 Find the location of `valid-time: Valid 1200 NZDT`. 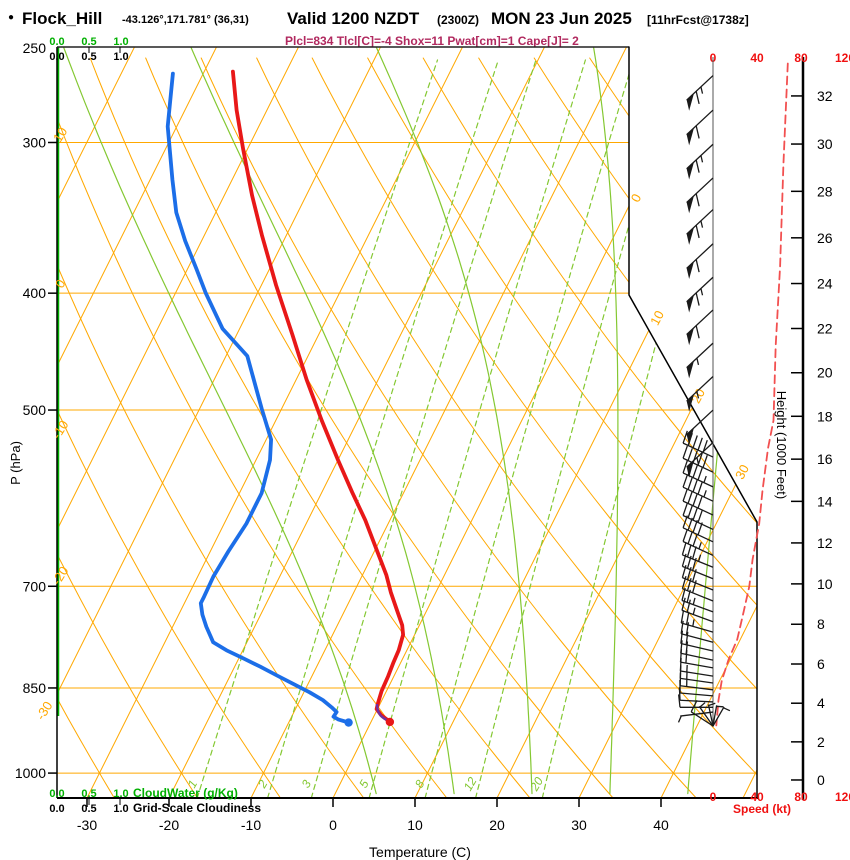

valid-time: Valid 1200 NZDT is located at coordinates (353, 18).